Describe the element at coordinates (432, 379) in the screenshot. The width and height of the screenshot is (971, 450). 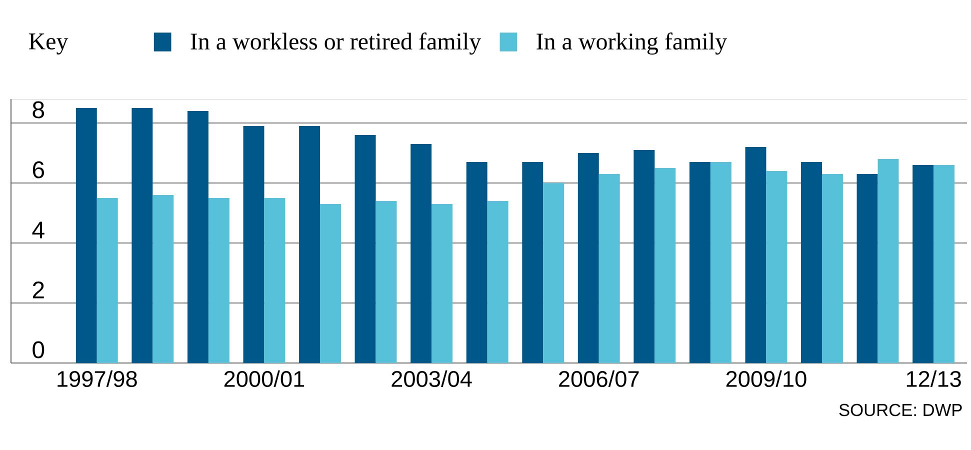
I see `x-tick-label: 2003/04` at that location.